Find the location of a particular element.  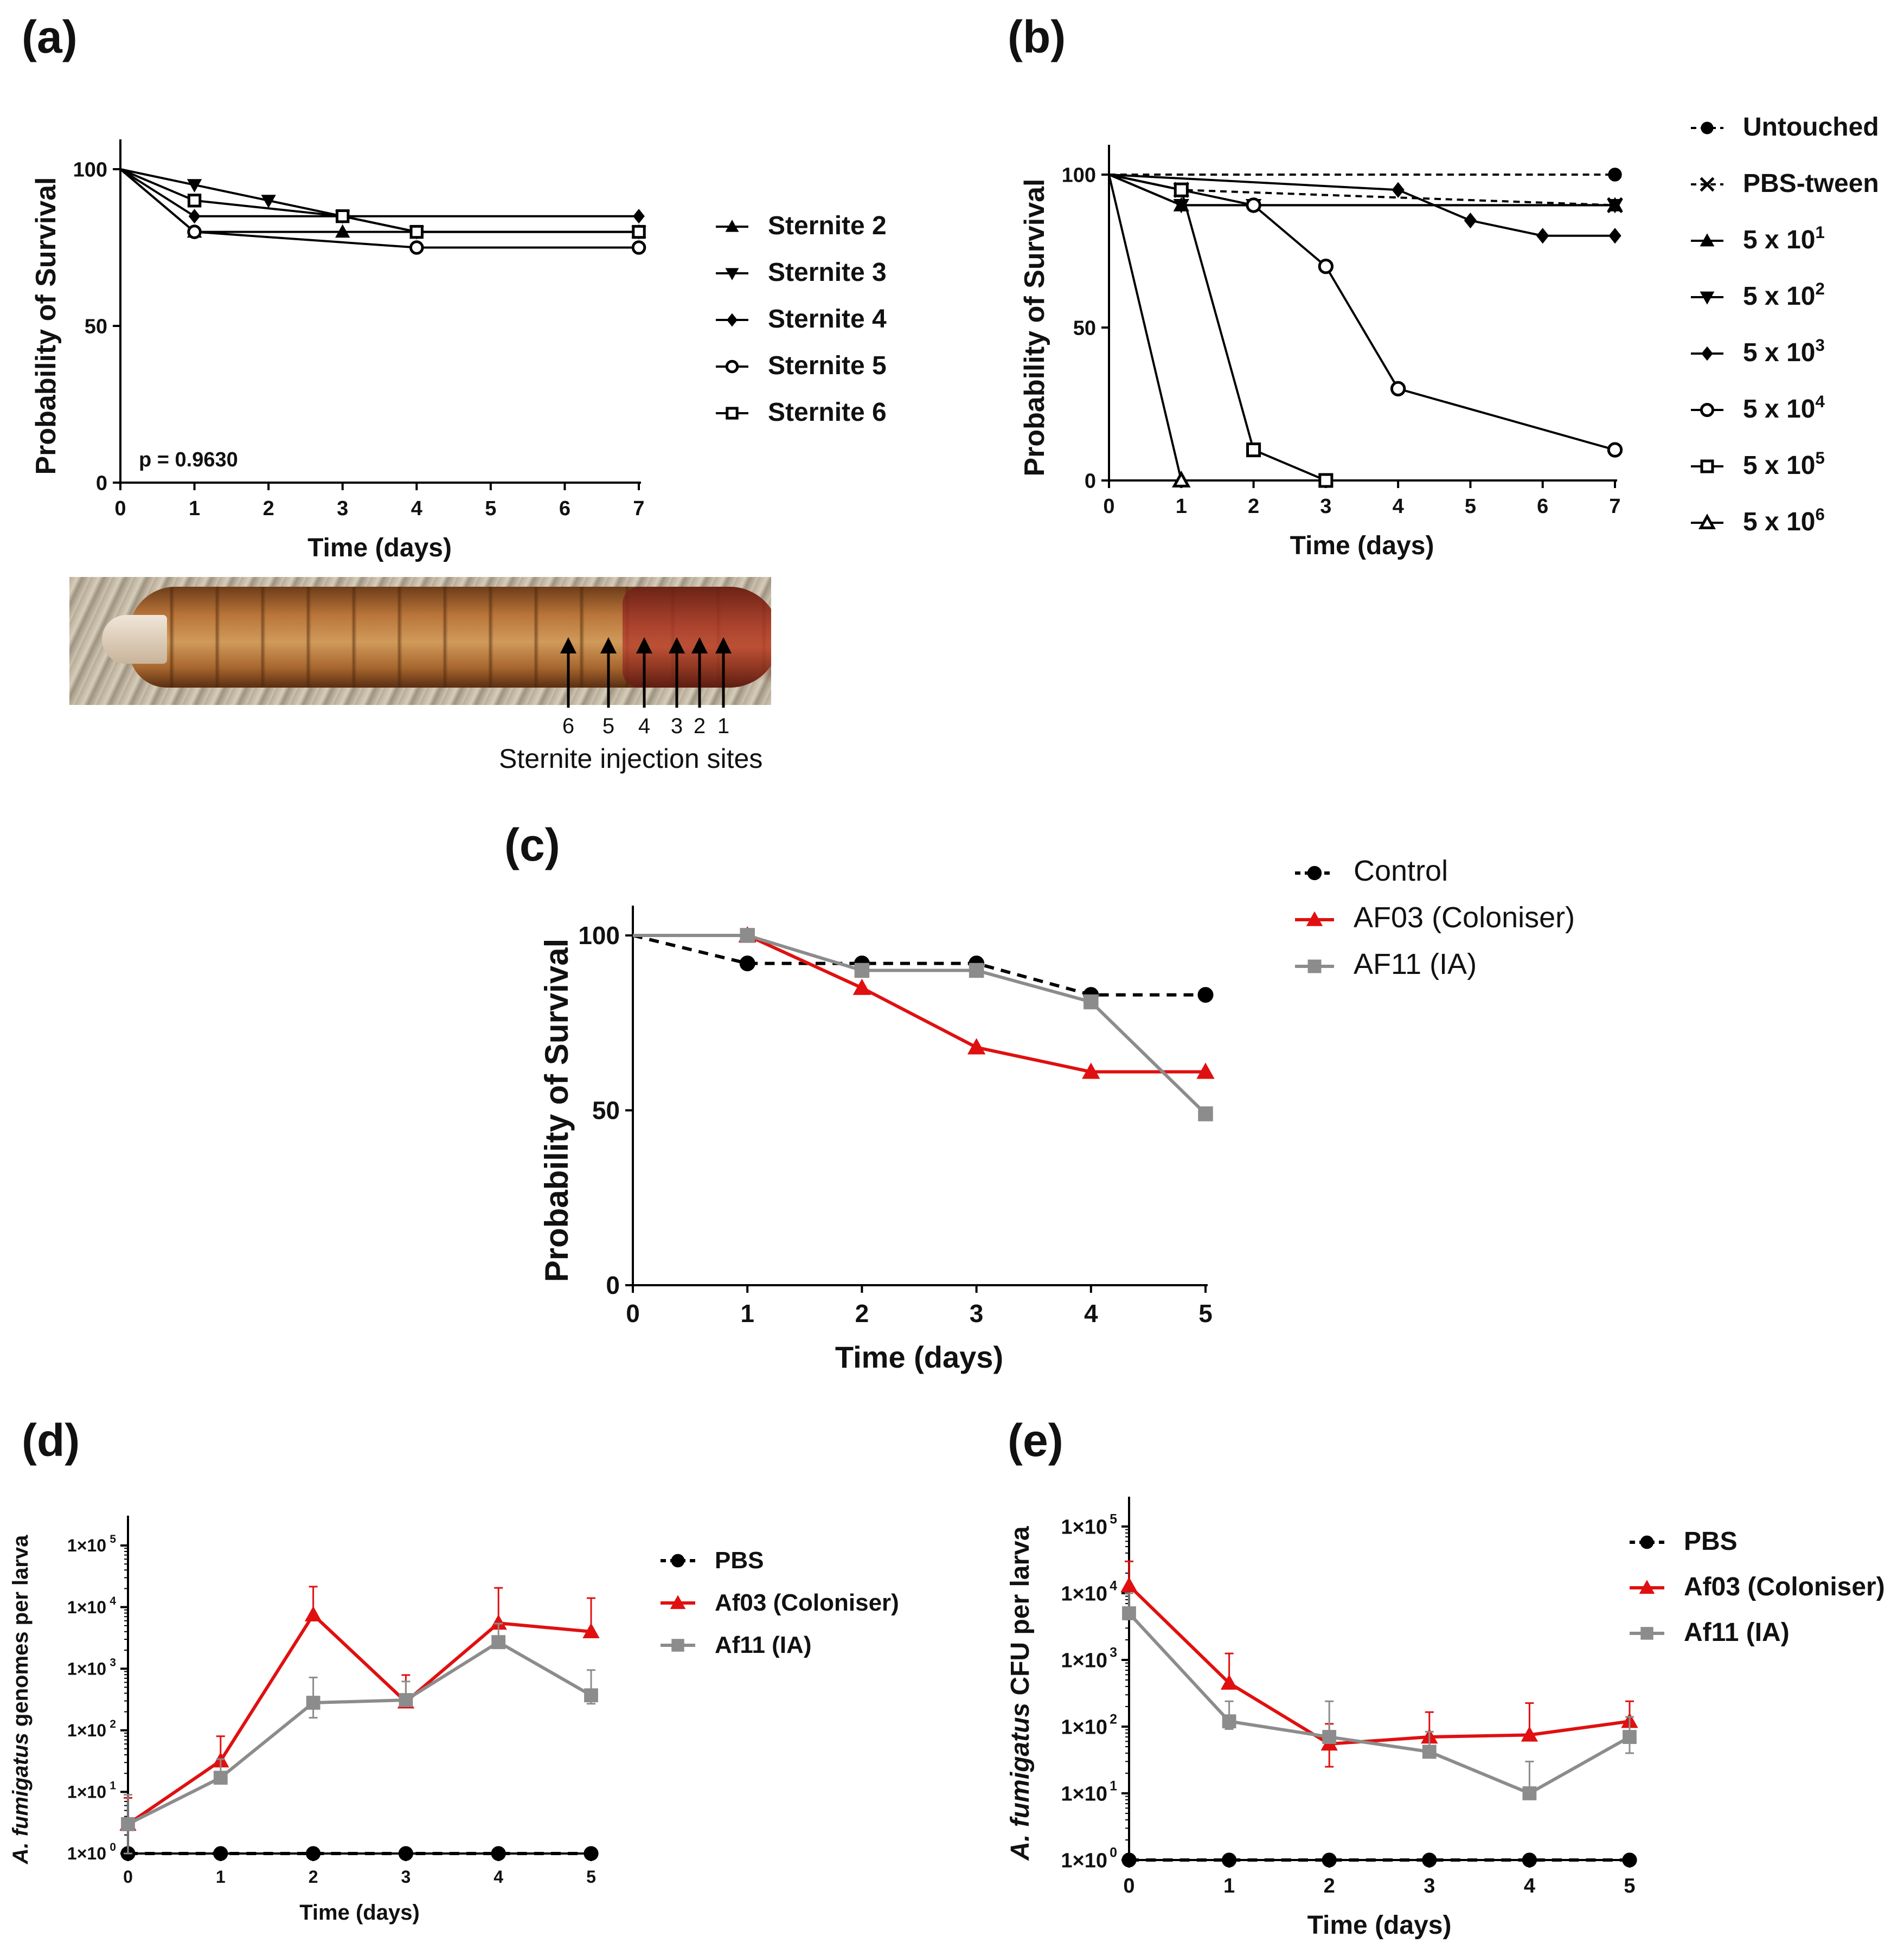

panel-label-a: (a) is located at coordinates (50, 36).